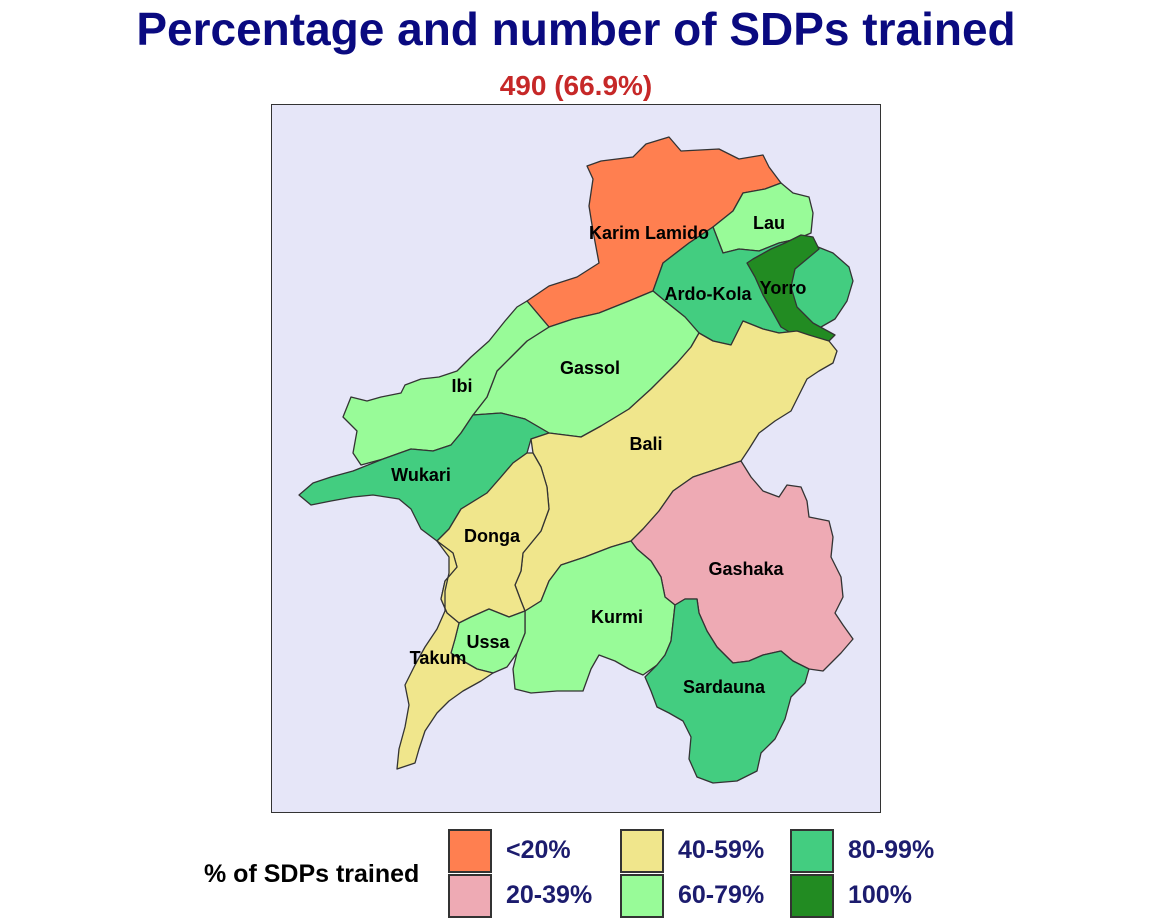 This screenshot has width=1152, height=921. What do you see at coordinates (617, 617) in the screenshot?
I see `label-kurmi: Kurmi` at bounding box center [617, 617].